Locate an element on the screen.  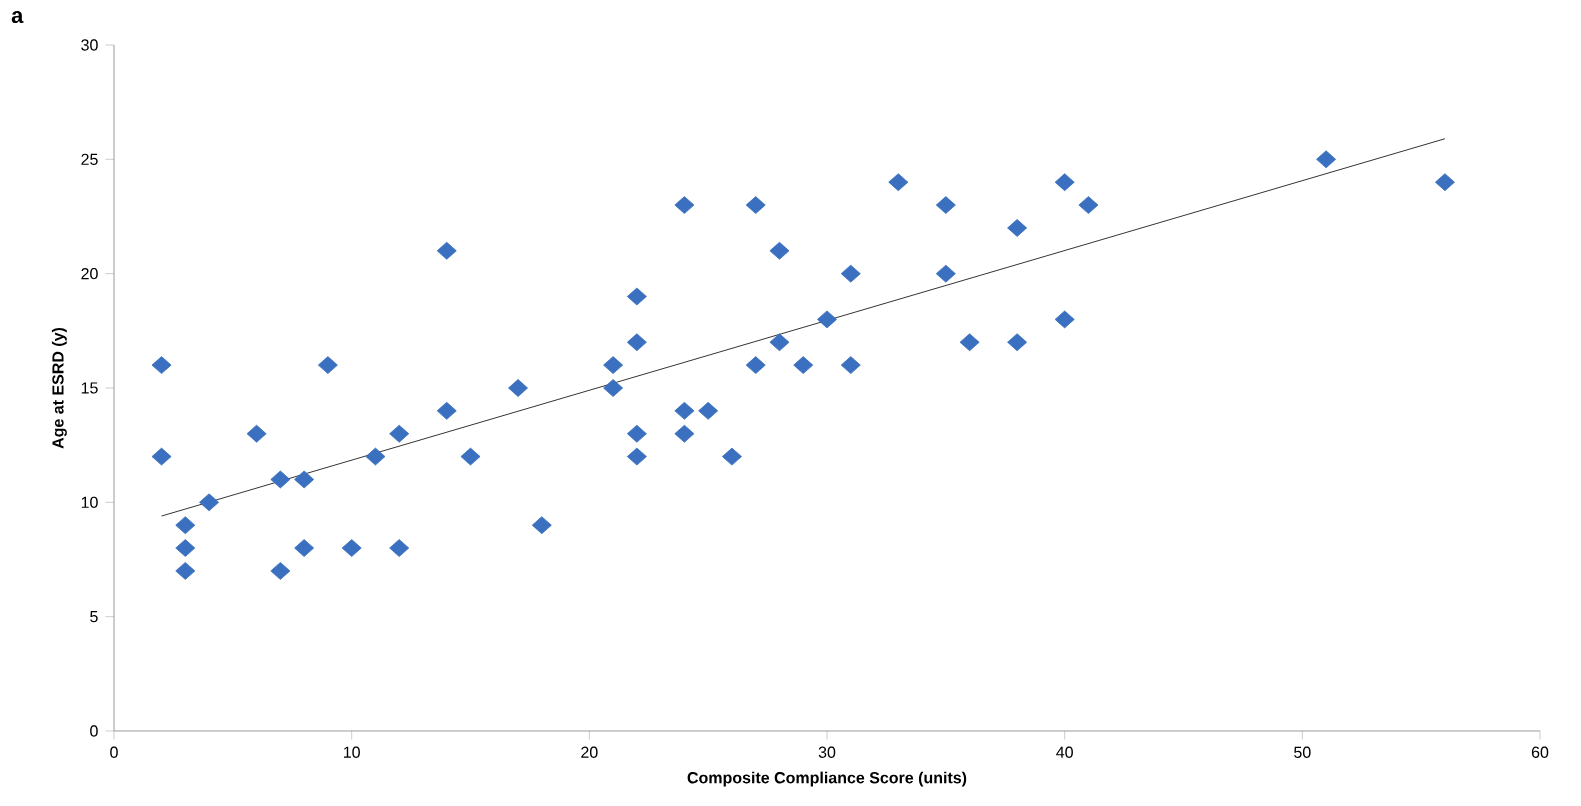
y-tick-label: 10 is located at coordinates (89, 502).